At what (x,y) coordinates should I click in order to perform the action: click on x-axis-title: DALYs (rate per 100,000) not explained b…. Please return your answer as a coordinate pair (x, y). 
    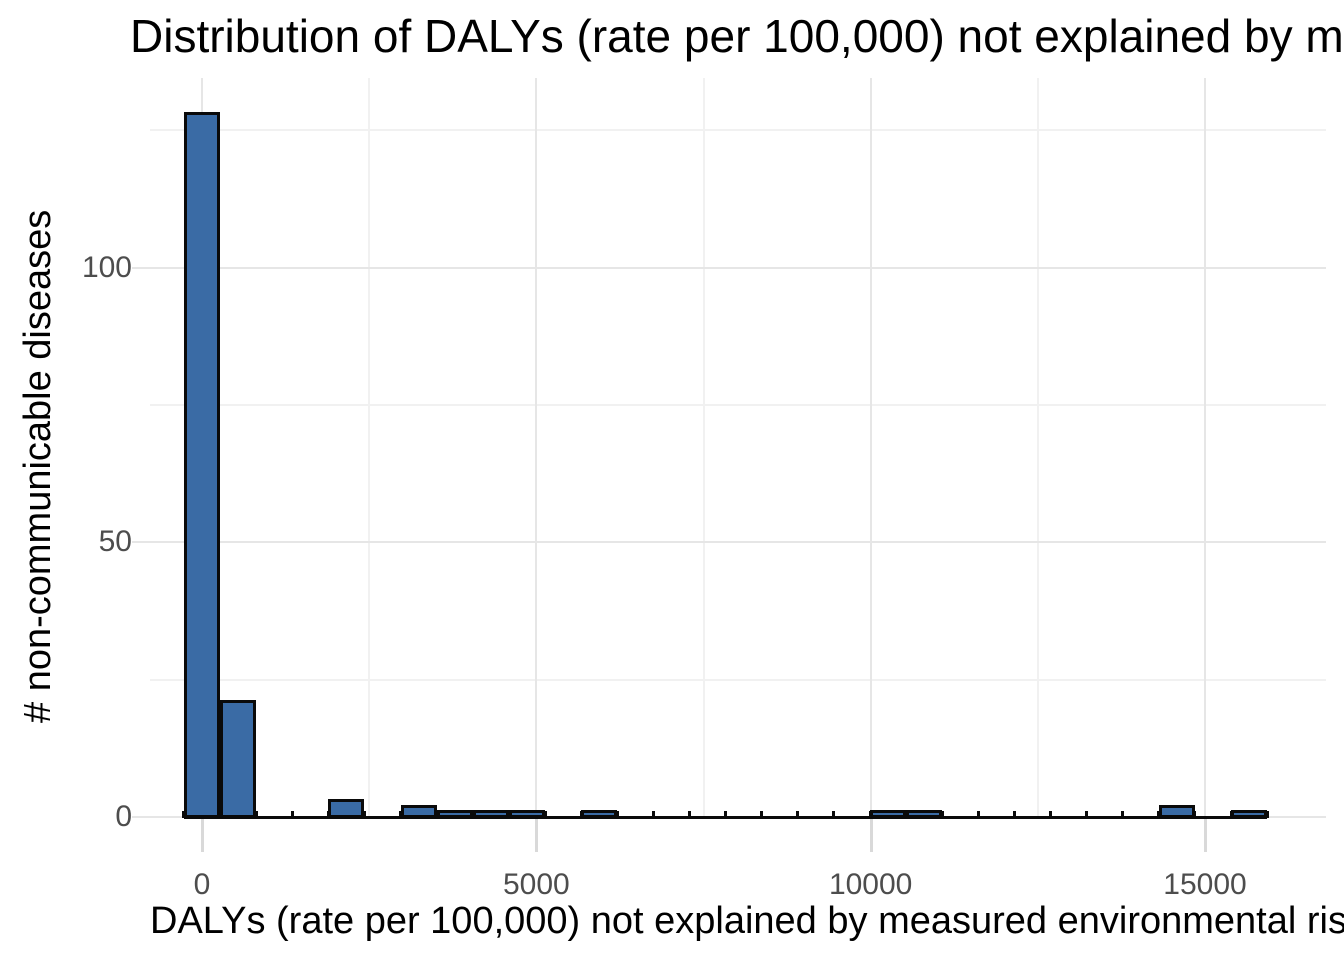
    Looking at the image, I should click on (747, 921).